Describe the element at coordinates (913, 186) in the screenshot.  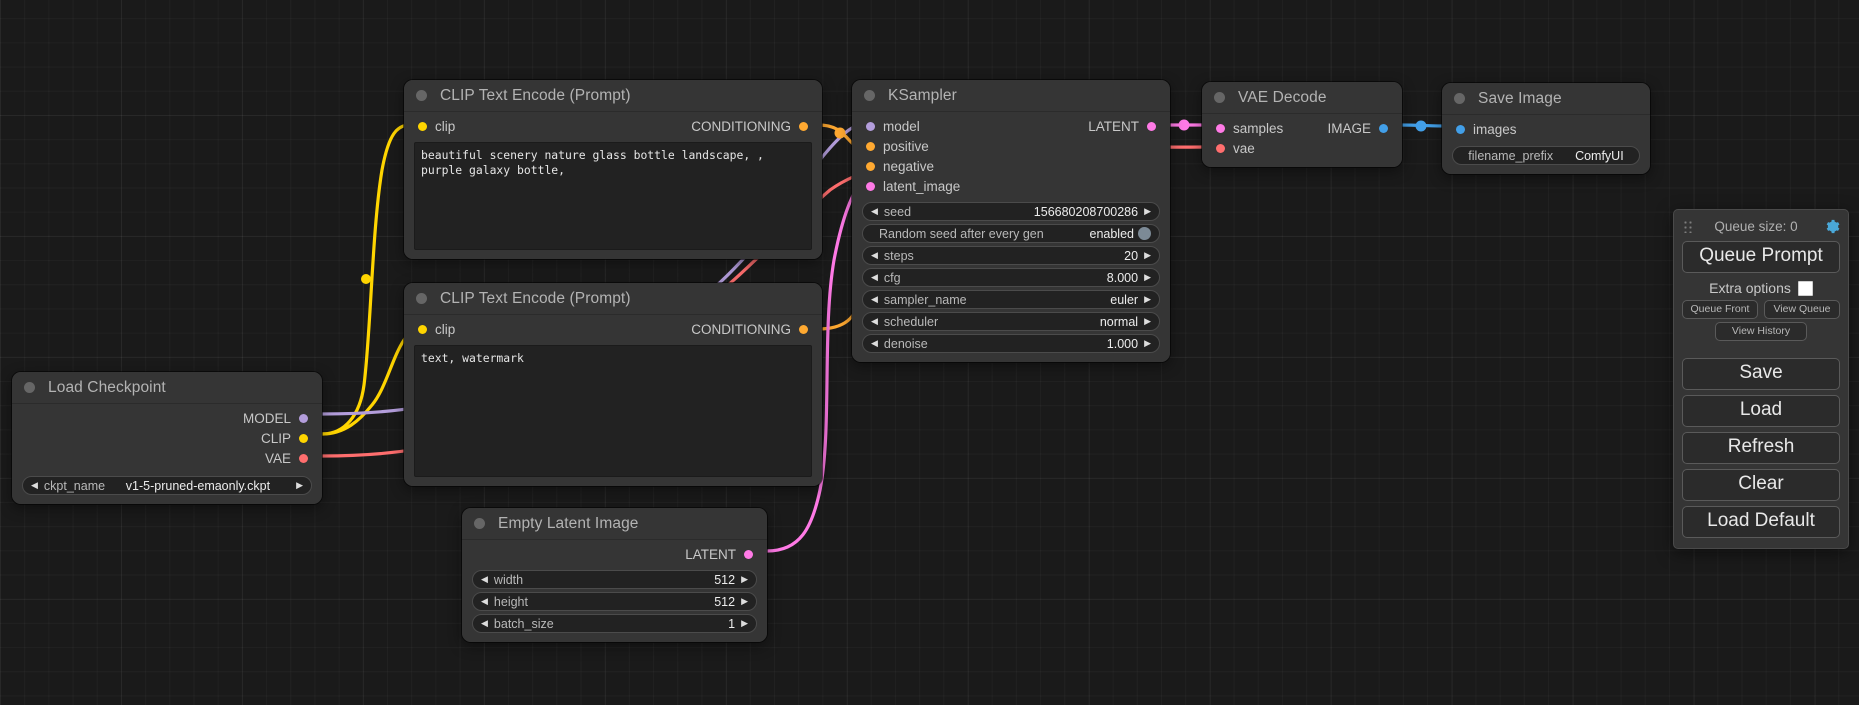
I see `input-slot-latent-image: latent_image` at that location.